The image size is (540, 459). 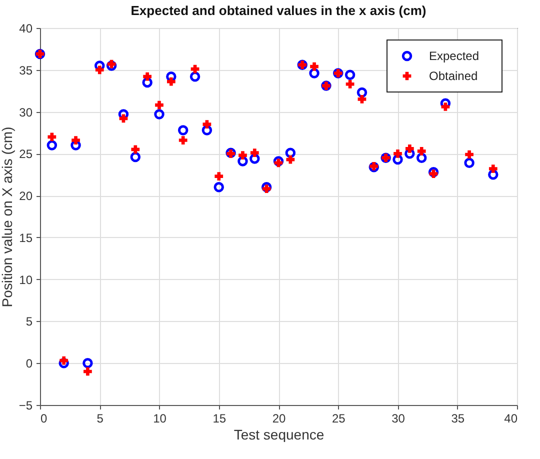 I want to click on legend-label: Obtained, so click(x=453, y=76).